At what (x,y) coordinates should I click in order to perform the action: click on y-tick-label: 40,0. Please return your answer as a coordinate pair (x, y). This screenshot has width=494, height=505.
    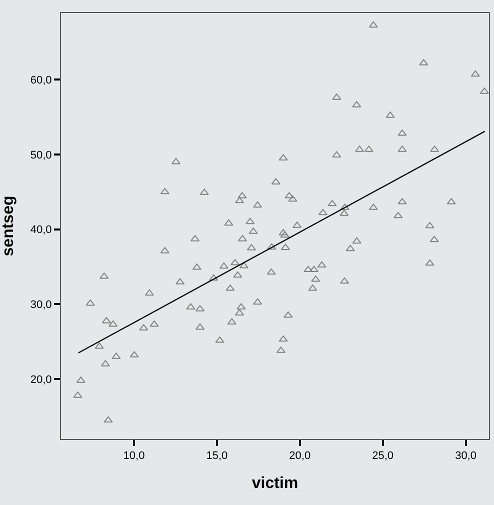
    Looking at the image, I should click on (41, 230).